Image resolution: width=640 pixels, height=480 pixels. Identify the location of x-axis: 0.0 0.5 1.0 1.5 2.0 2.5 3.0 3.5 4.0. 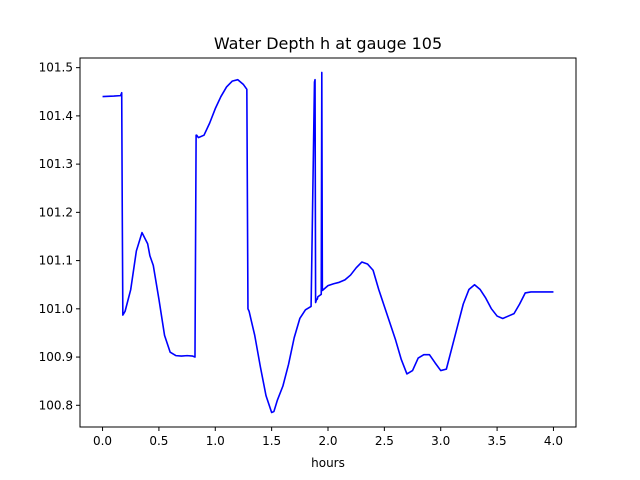
(328, 437).